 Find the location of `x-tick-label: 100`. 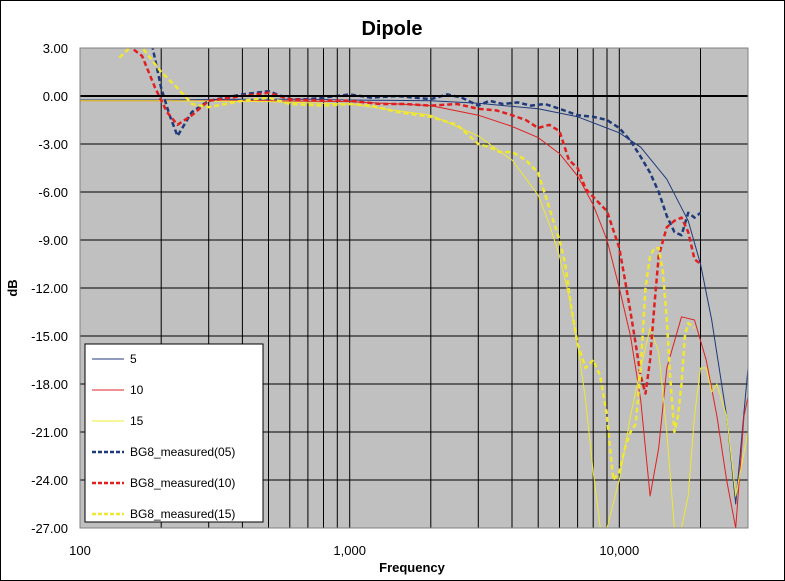

x-tick-label: 100 is located at coordinates (80, 550).